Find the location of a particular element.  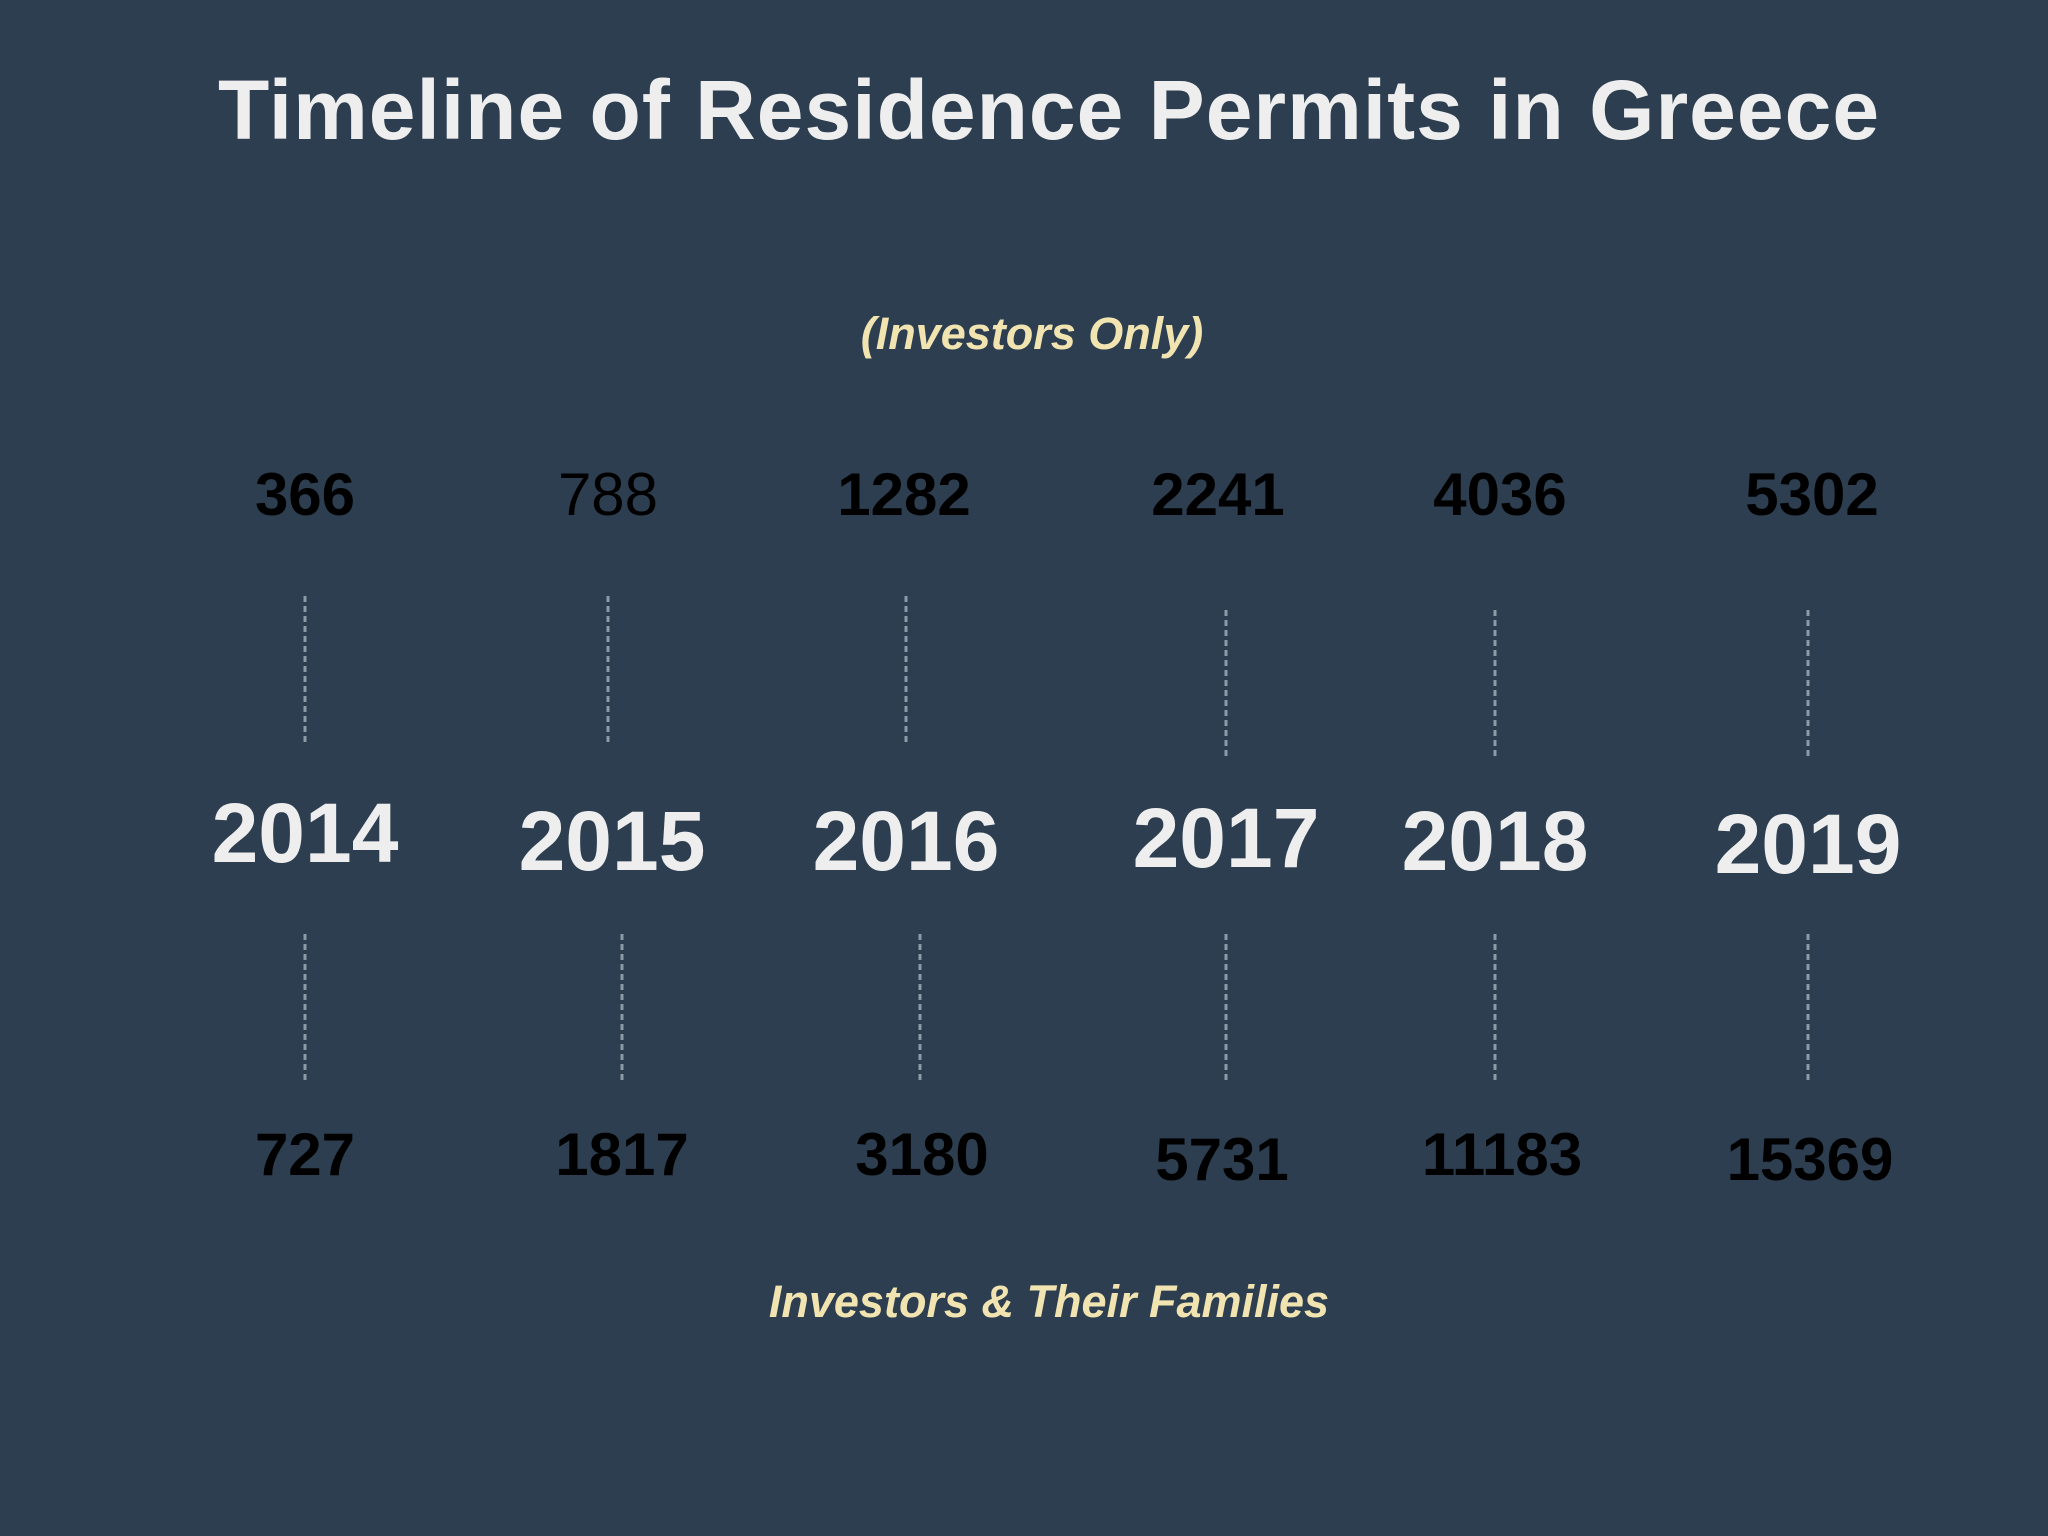

chart-title: Timeline of Residence Permits in Greece is located at coordinates (1049, 110).